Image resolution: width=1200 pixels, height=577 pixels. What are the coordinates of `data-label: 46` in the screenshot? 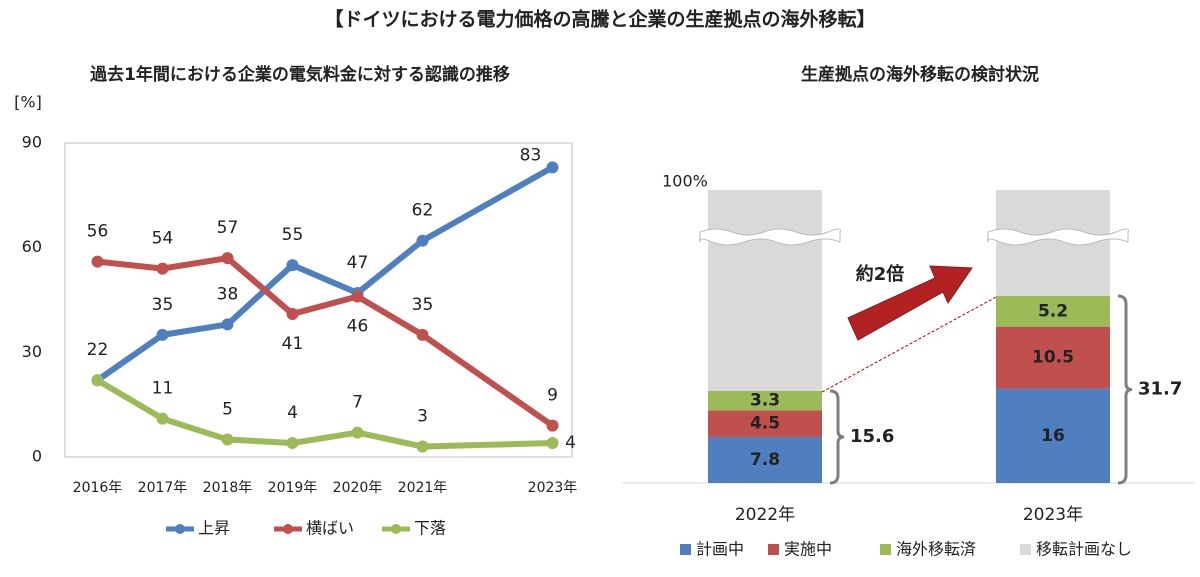 It's located at (358, 327).